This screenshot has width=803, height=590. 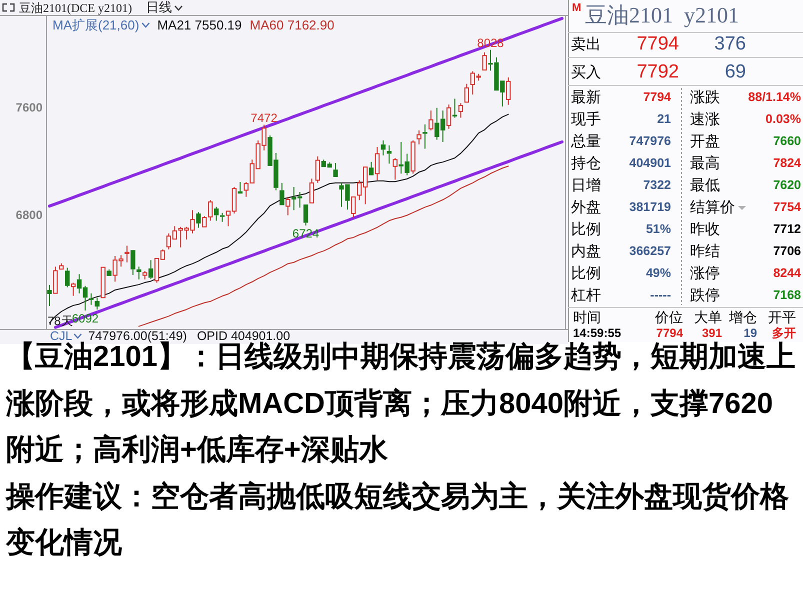 What do you see at coordinates (577, 8) in the screenshot?
I see `text: M` at bounding box center [577, 8].